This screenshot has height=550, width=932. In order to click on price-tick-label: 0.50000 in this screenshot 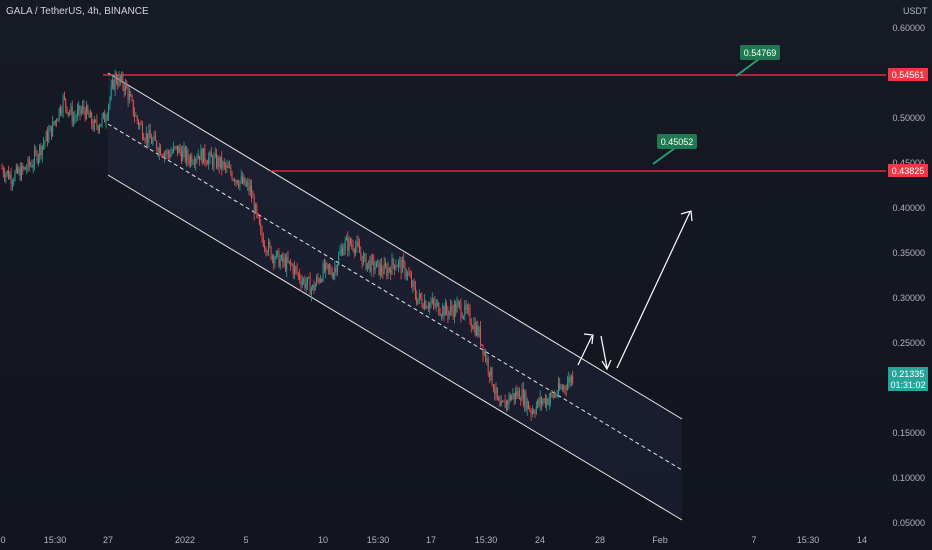, I will do `click(908, 118)`.